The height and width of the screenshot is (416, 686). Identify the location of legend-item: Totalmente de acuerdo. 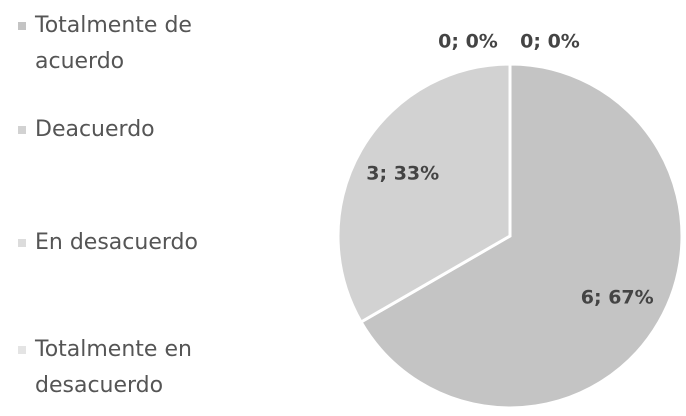
(123, 44).